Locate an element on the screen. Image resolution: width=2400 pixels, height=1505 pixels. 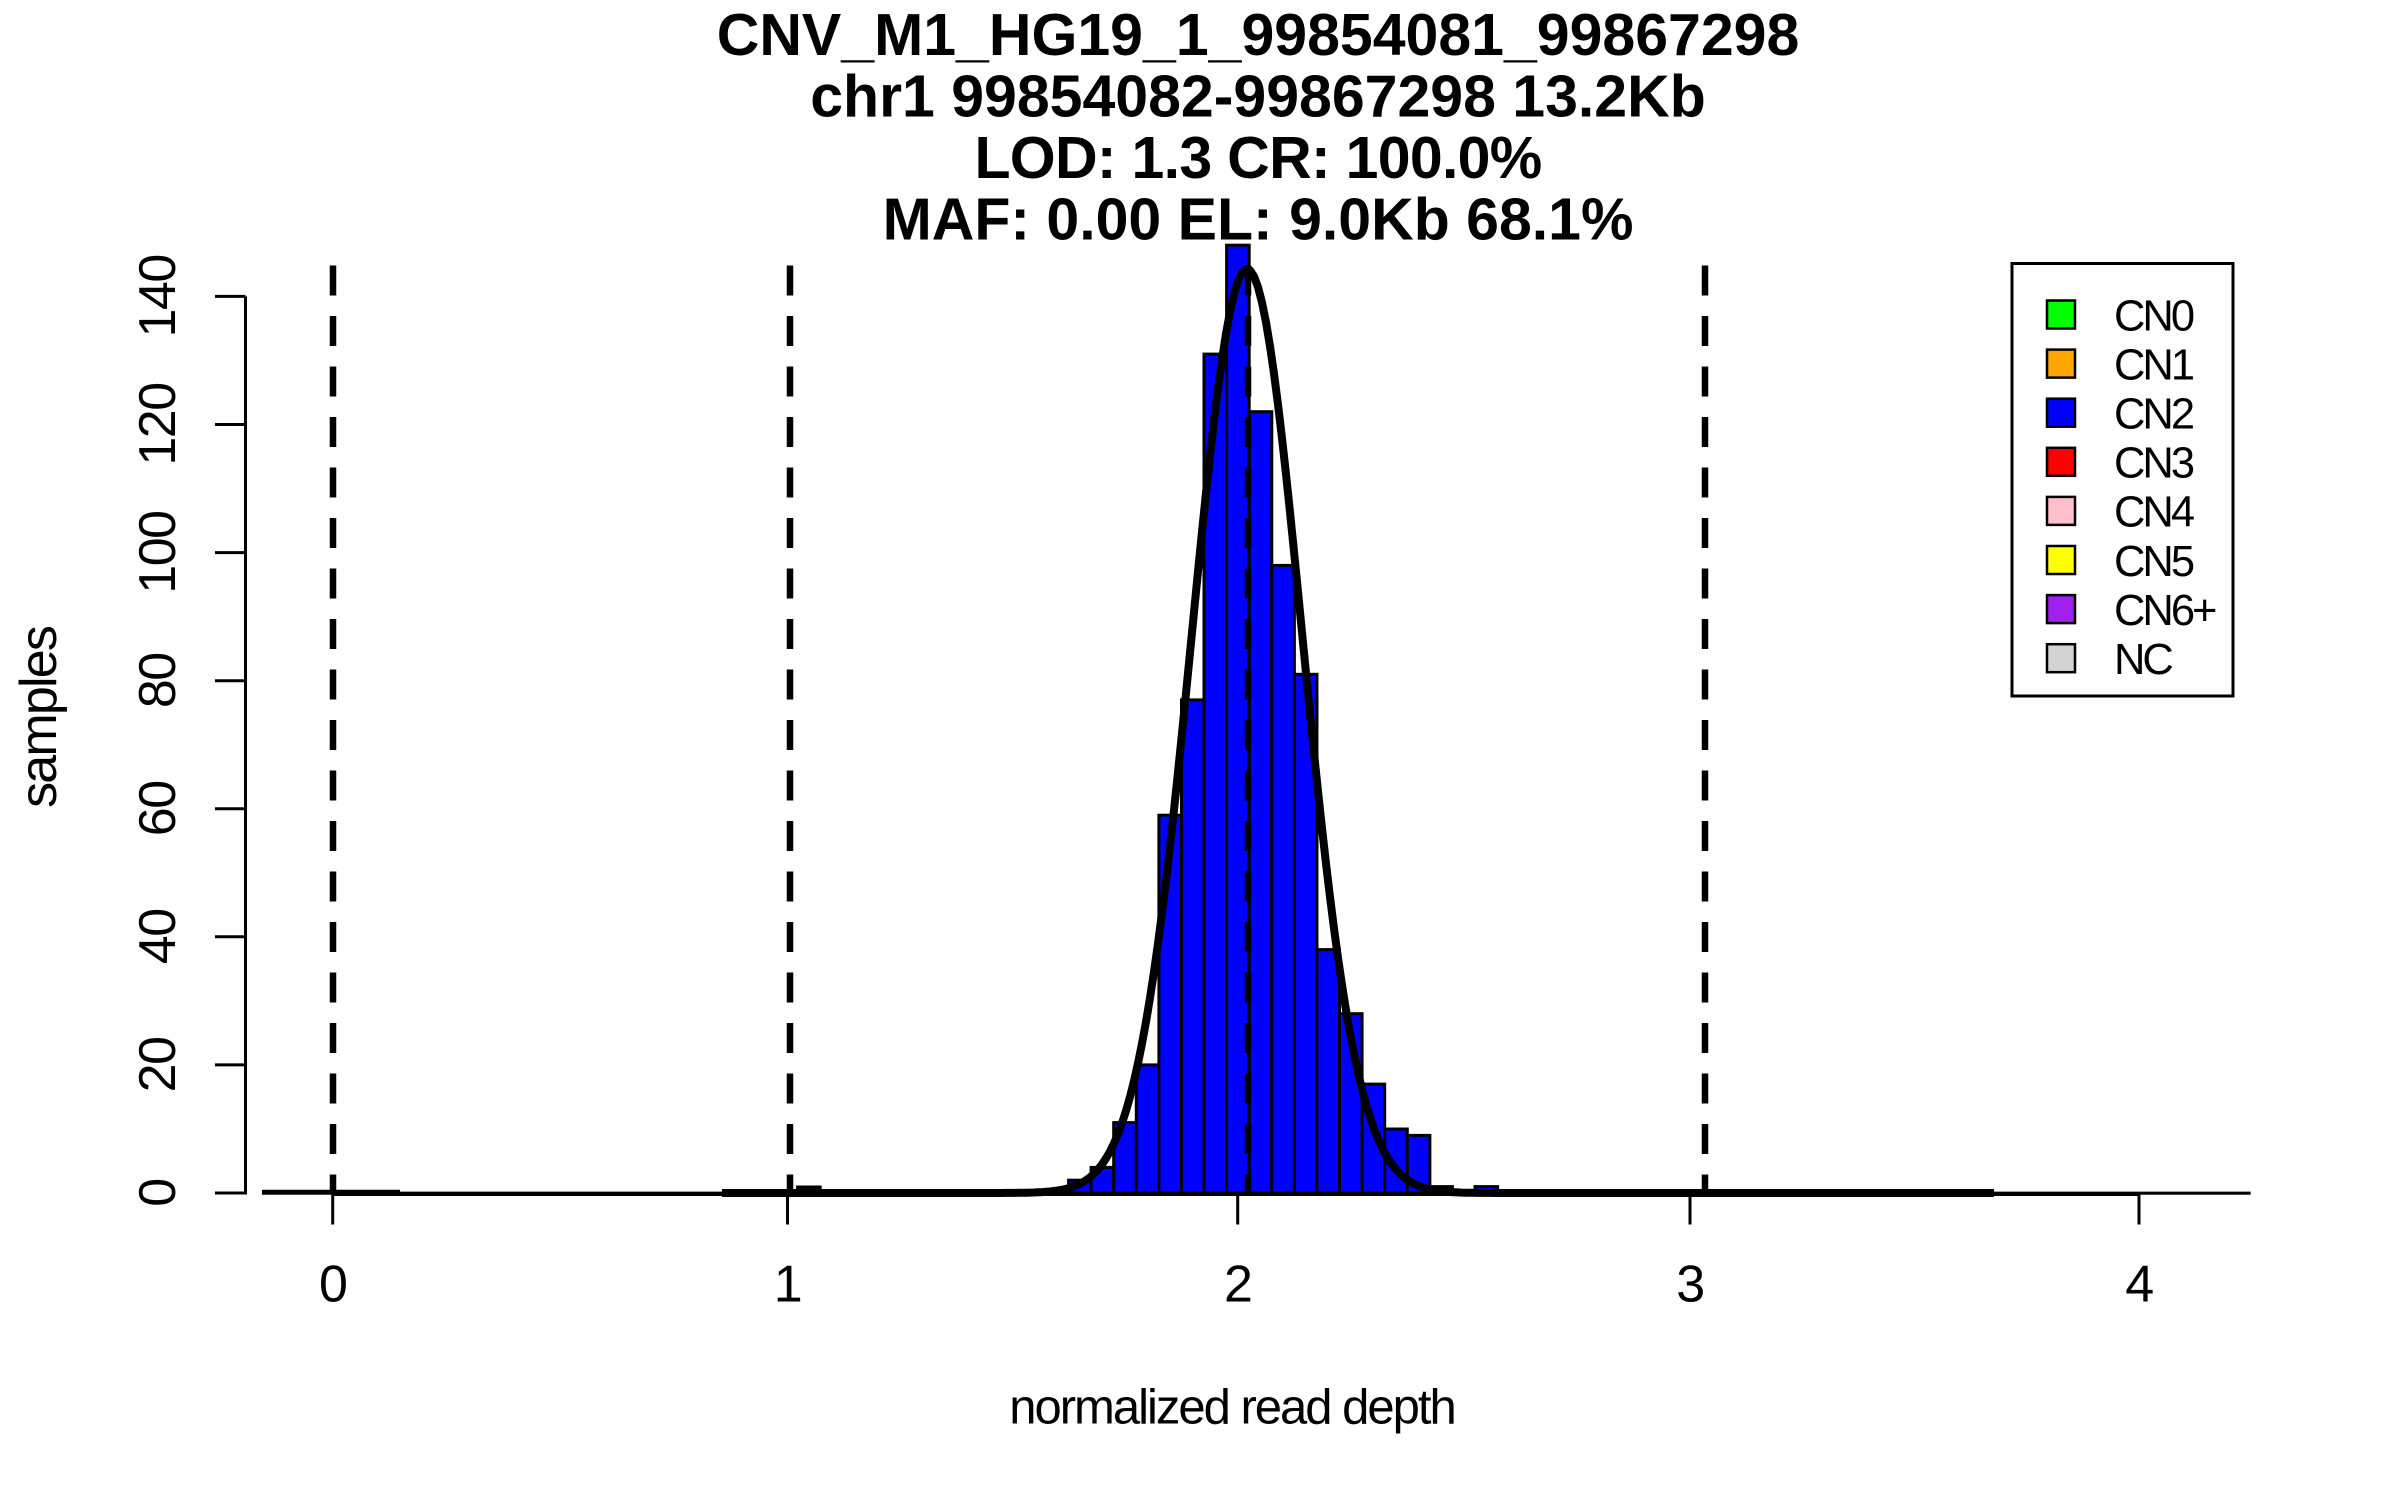
svg-text: 140 is located at coordinates (158, 296).